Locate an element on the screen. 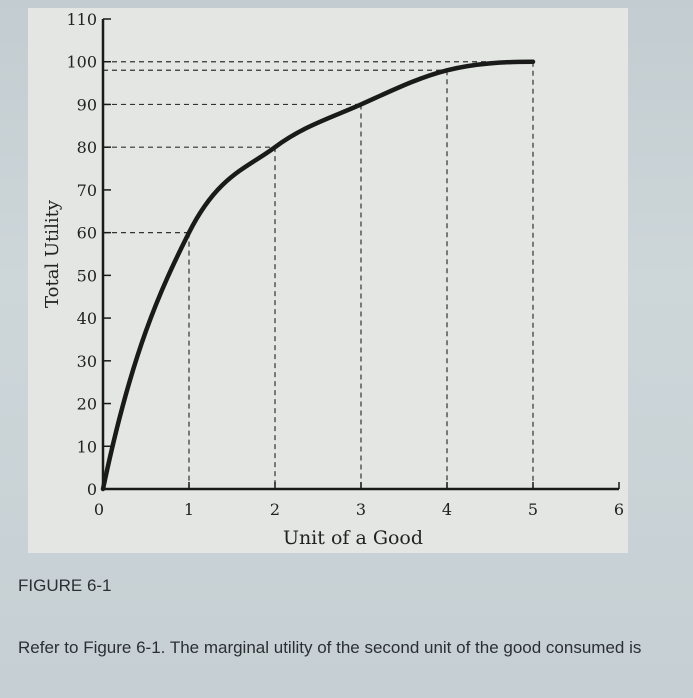  figure-caption: FIGURE 6-1 is located at coordinates (65, 585).